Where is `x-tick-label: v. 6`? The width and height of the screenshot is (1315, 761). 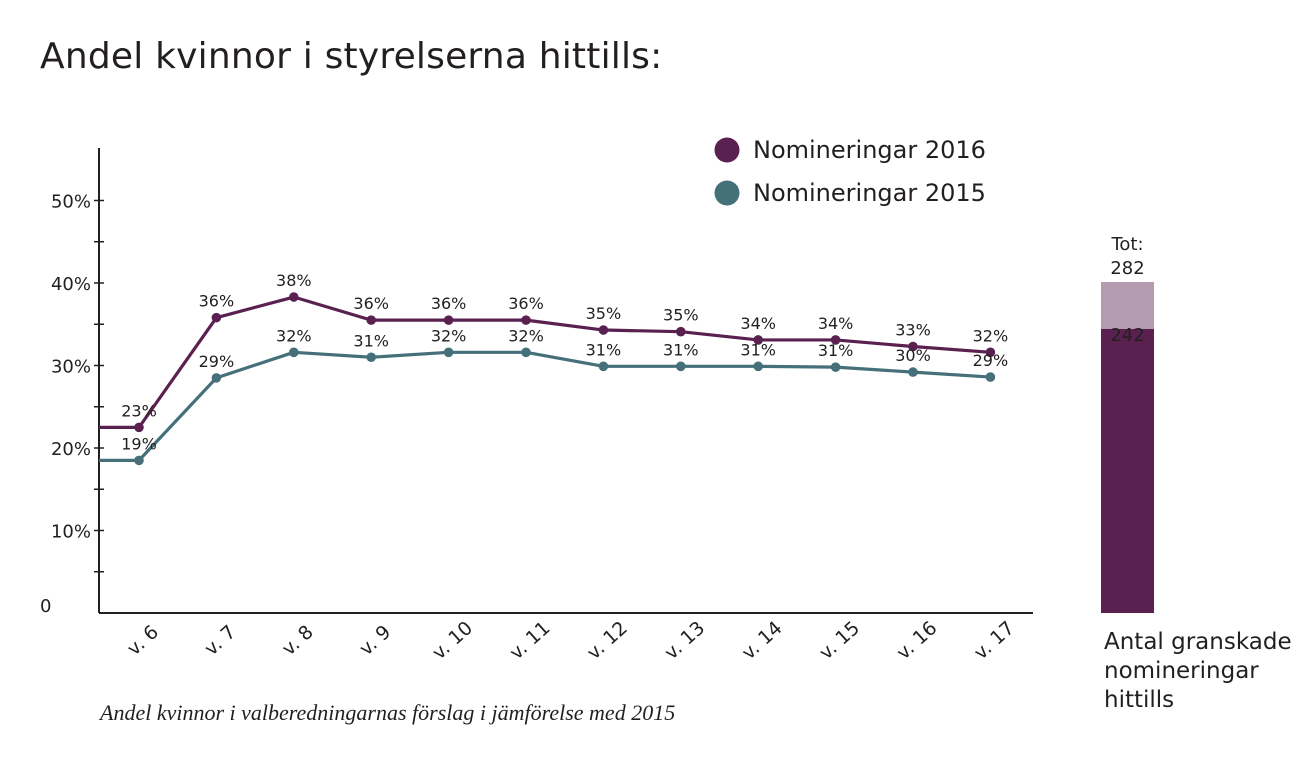 x-tick-label: v. 6 is located at coordinates (143, 640).